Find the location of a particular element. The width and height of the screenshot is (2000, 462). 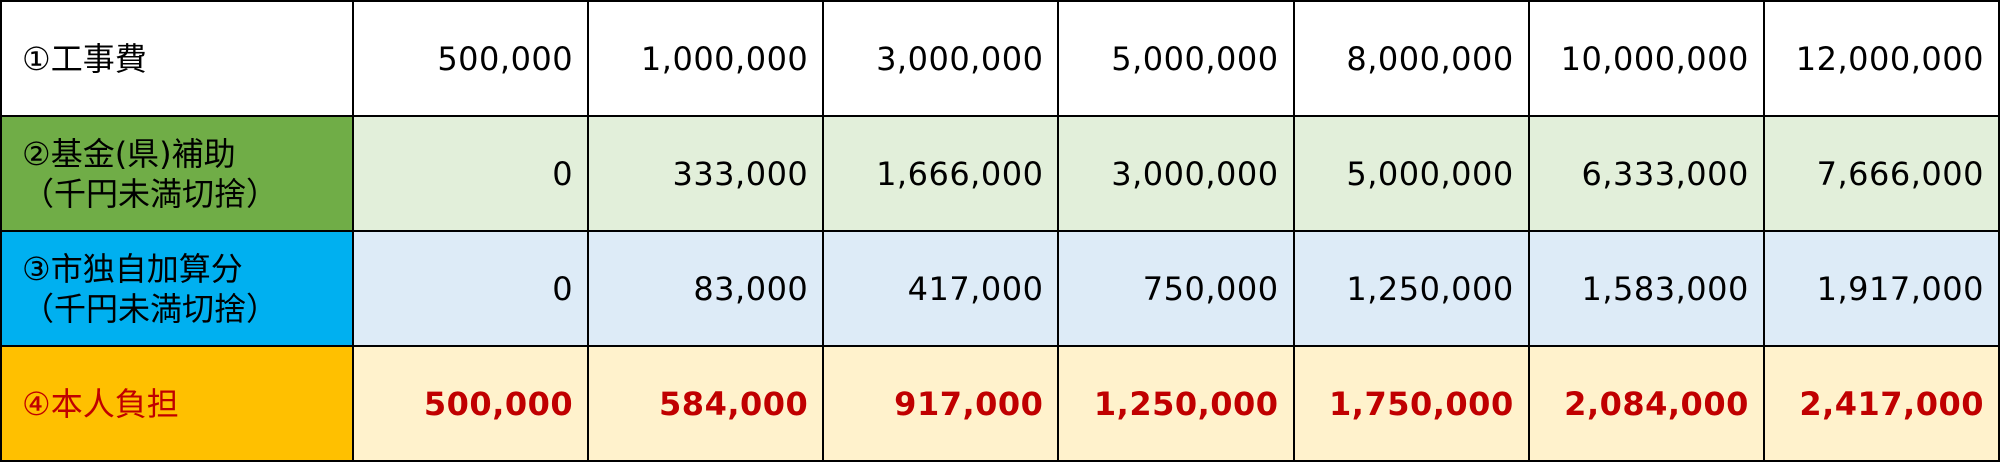

row-header: ③市独自加算分 （千円未満切捨） is located at coordinates (177, 288).